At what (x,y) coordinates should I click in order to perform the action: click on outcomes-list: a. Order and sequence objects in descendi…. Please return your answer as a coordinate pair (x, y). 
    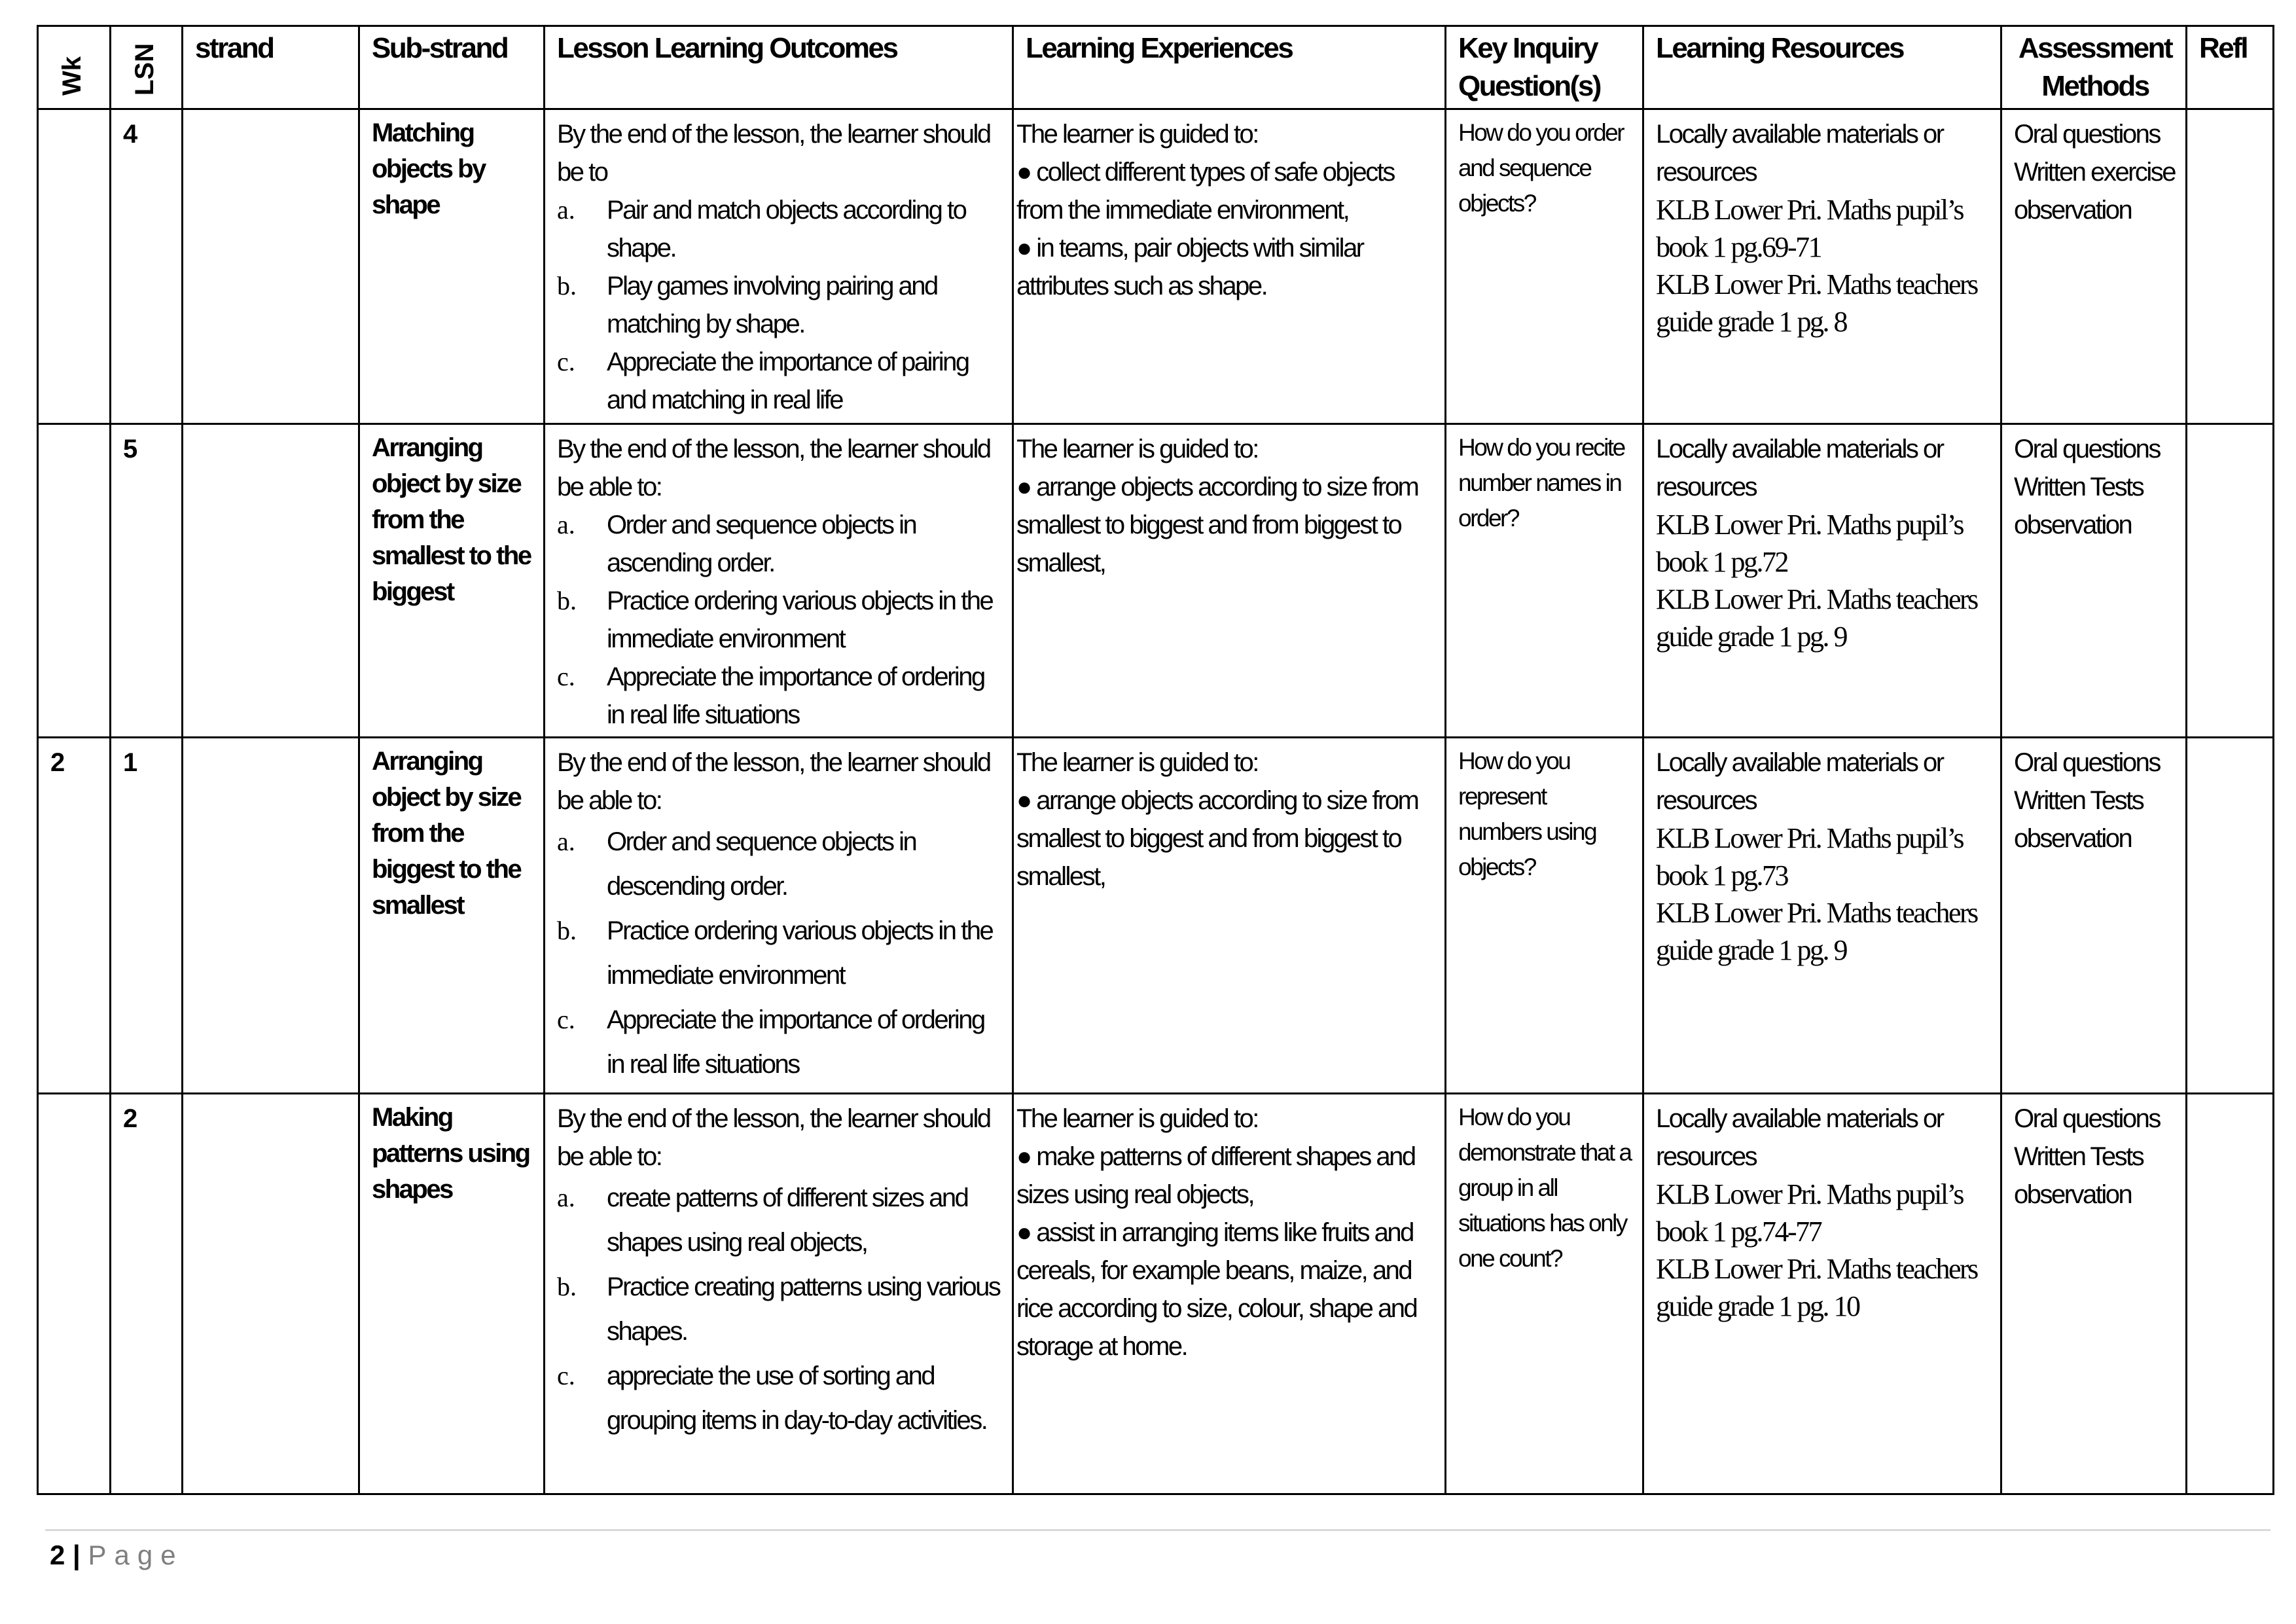
    Looking at the image, I should click on (780, 953).